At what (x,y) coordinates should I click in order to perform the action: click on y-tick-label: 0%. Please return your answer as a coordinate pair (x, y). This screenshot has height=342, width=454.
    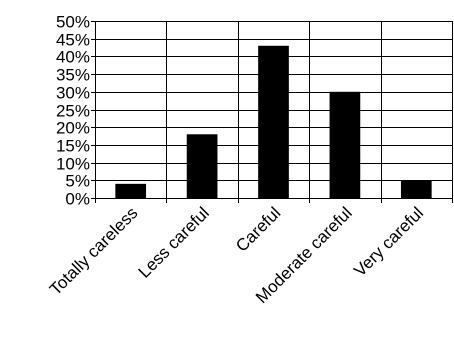
    Looking at the image, I should click on (77, 199).